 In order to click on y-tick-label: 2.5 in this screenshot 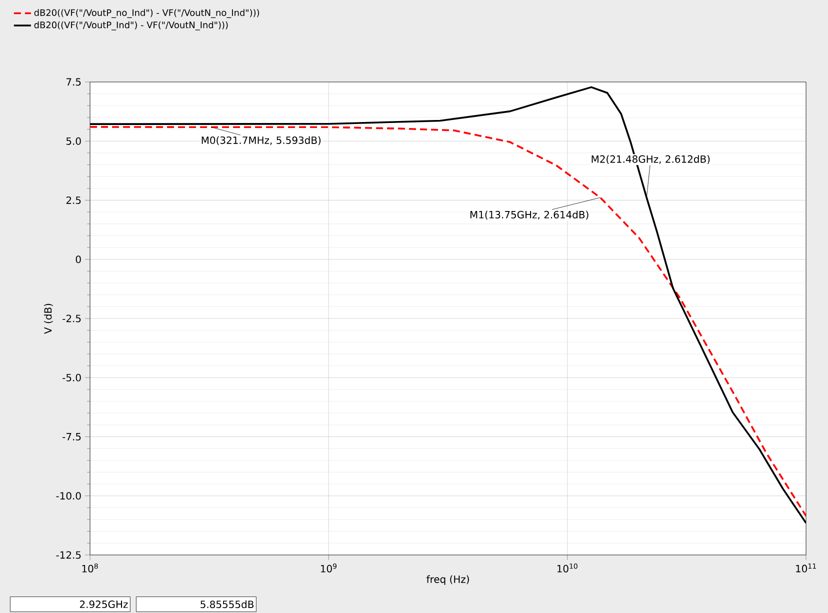, I will do `click(73, 200)`.